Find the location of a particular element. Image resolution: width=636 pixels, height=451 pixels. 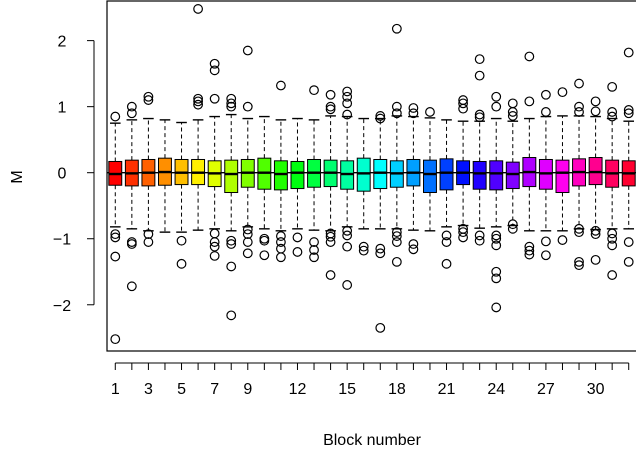

y-tick-label: 0 is located at coordinates (62, 174).